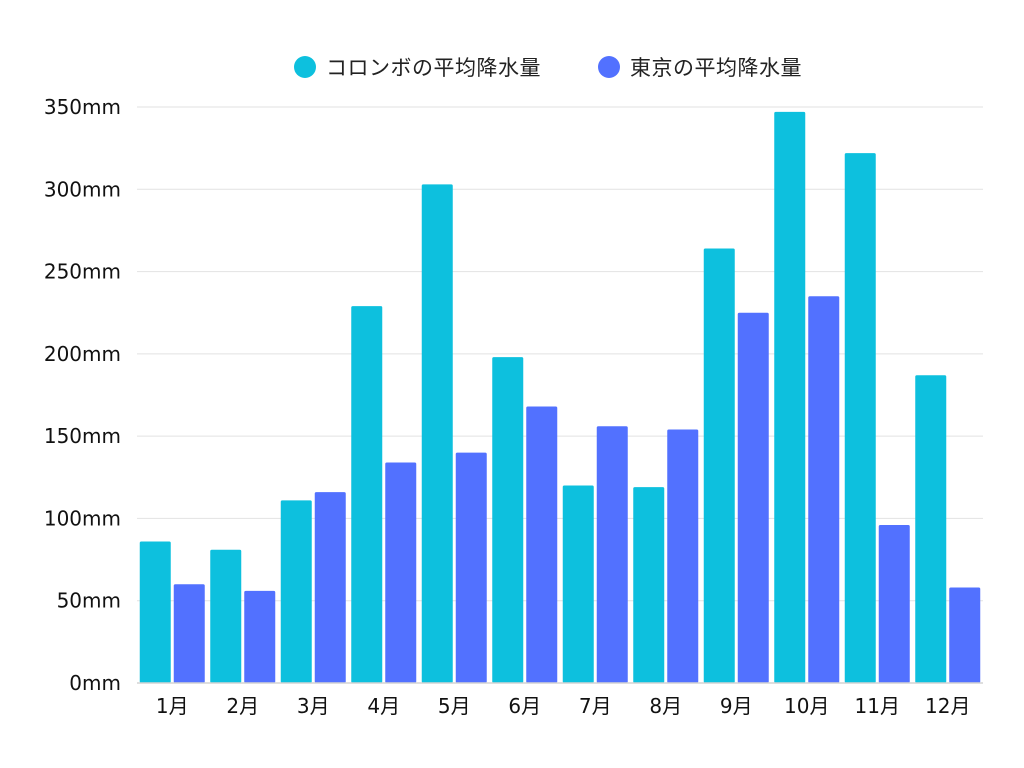 The image size is (1024, 768). I want to click on y-tick-label: 300mm, so click(82, 189).